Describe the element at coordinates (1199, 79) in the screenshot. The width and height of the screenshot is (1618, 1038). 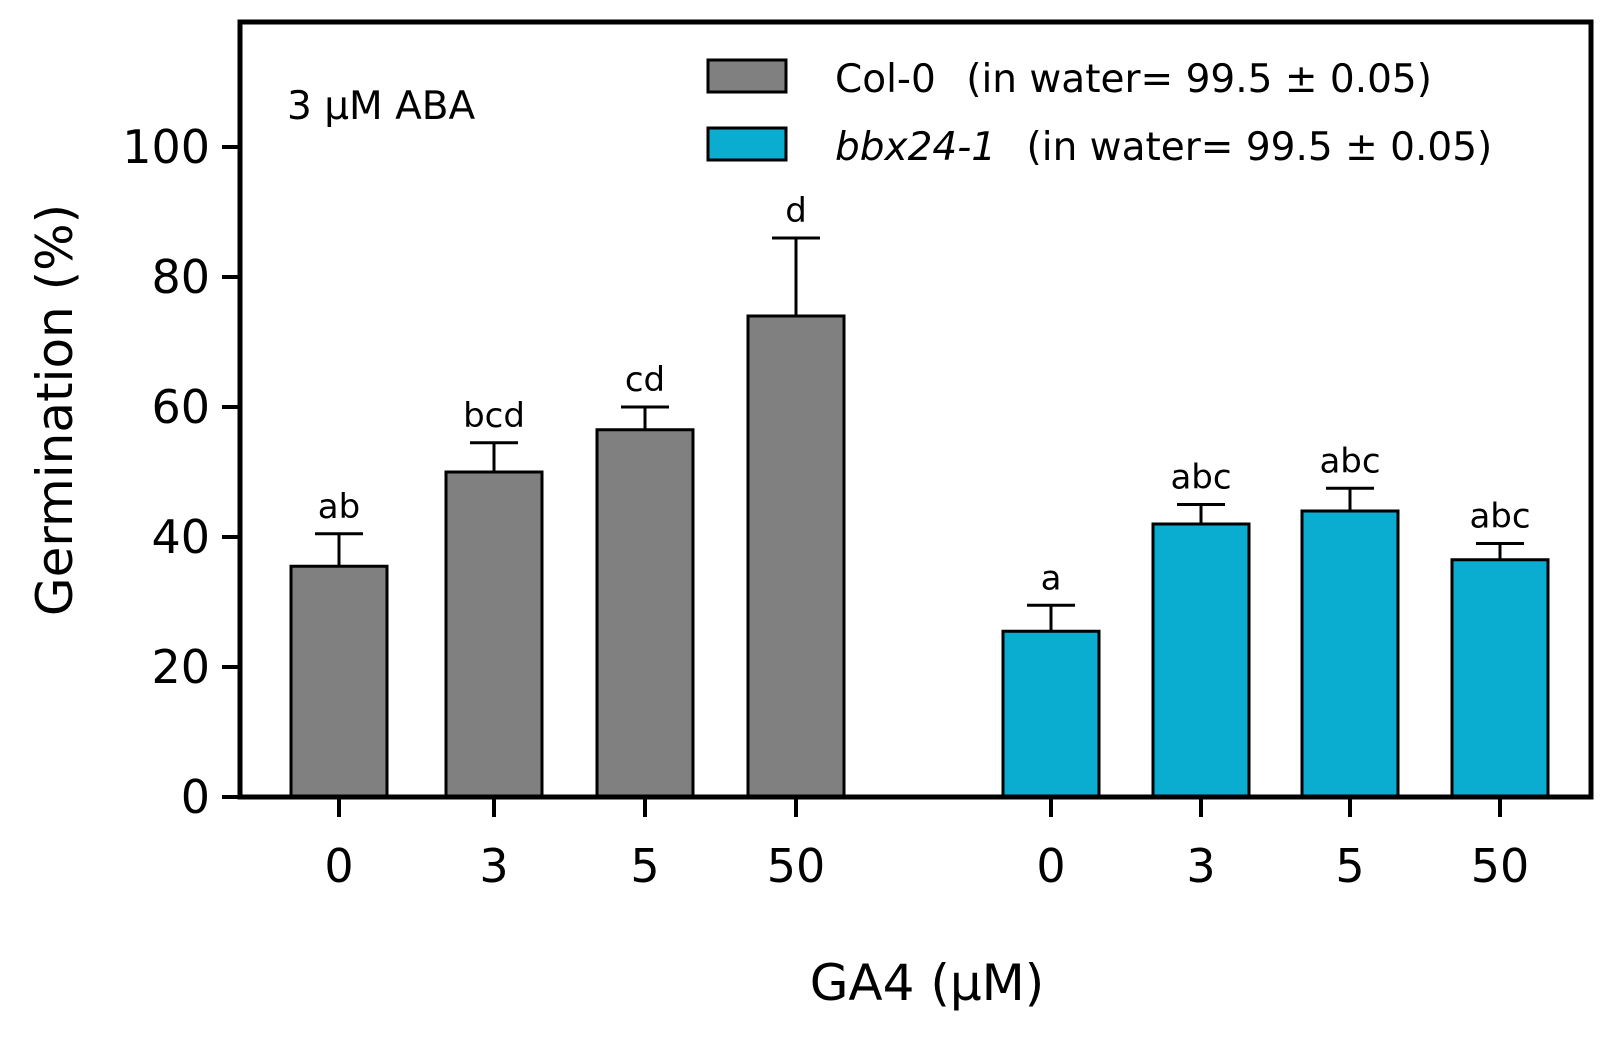
I see `legend-col0-suffix: (in water= 99.5 ± 0.05)` at that location.